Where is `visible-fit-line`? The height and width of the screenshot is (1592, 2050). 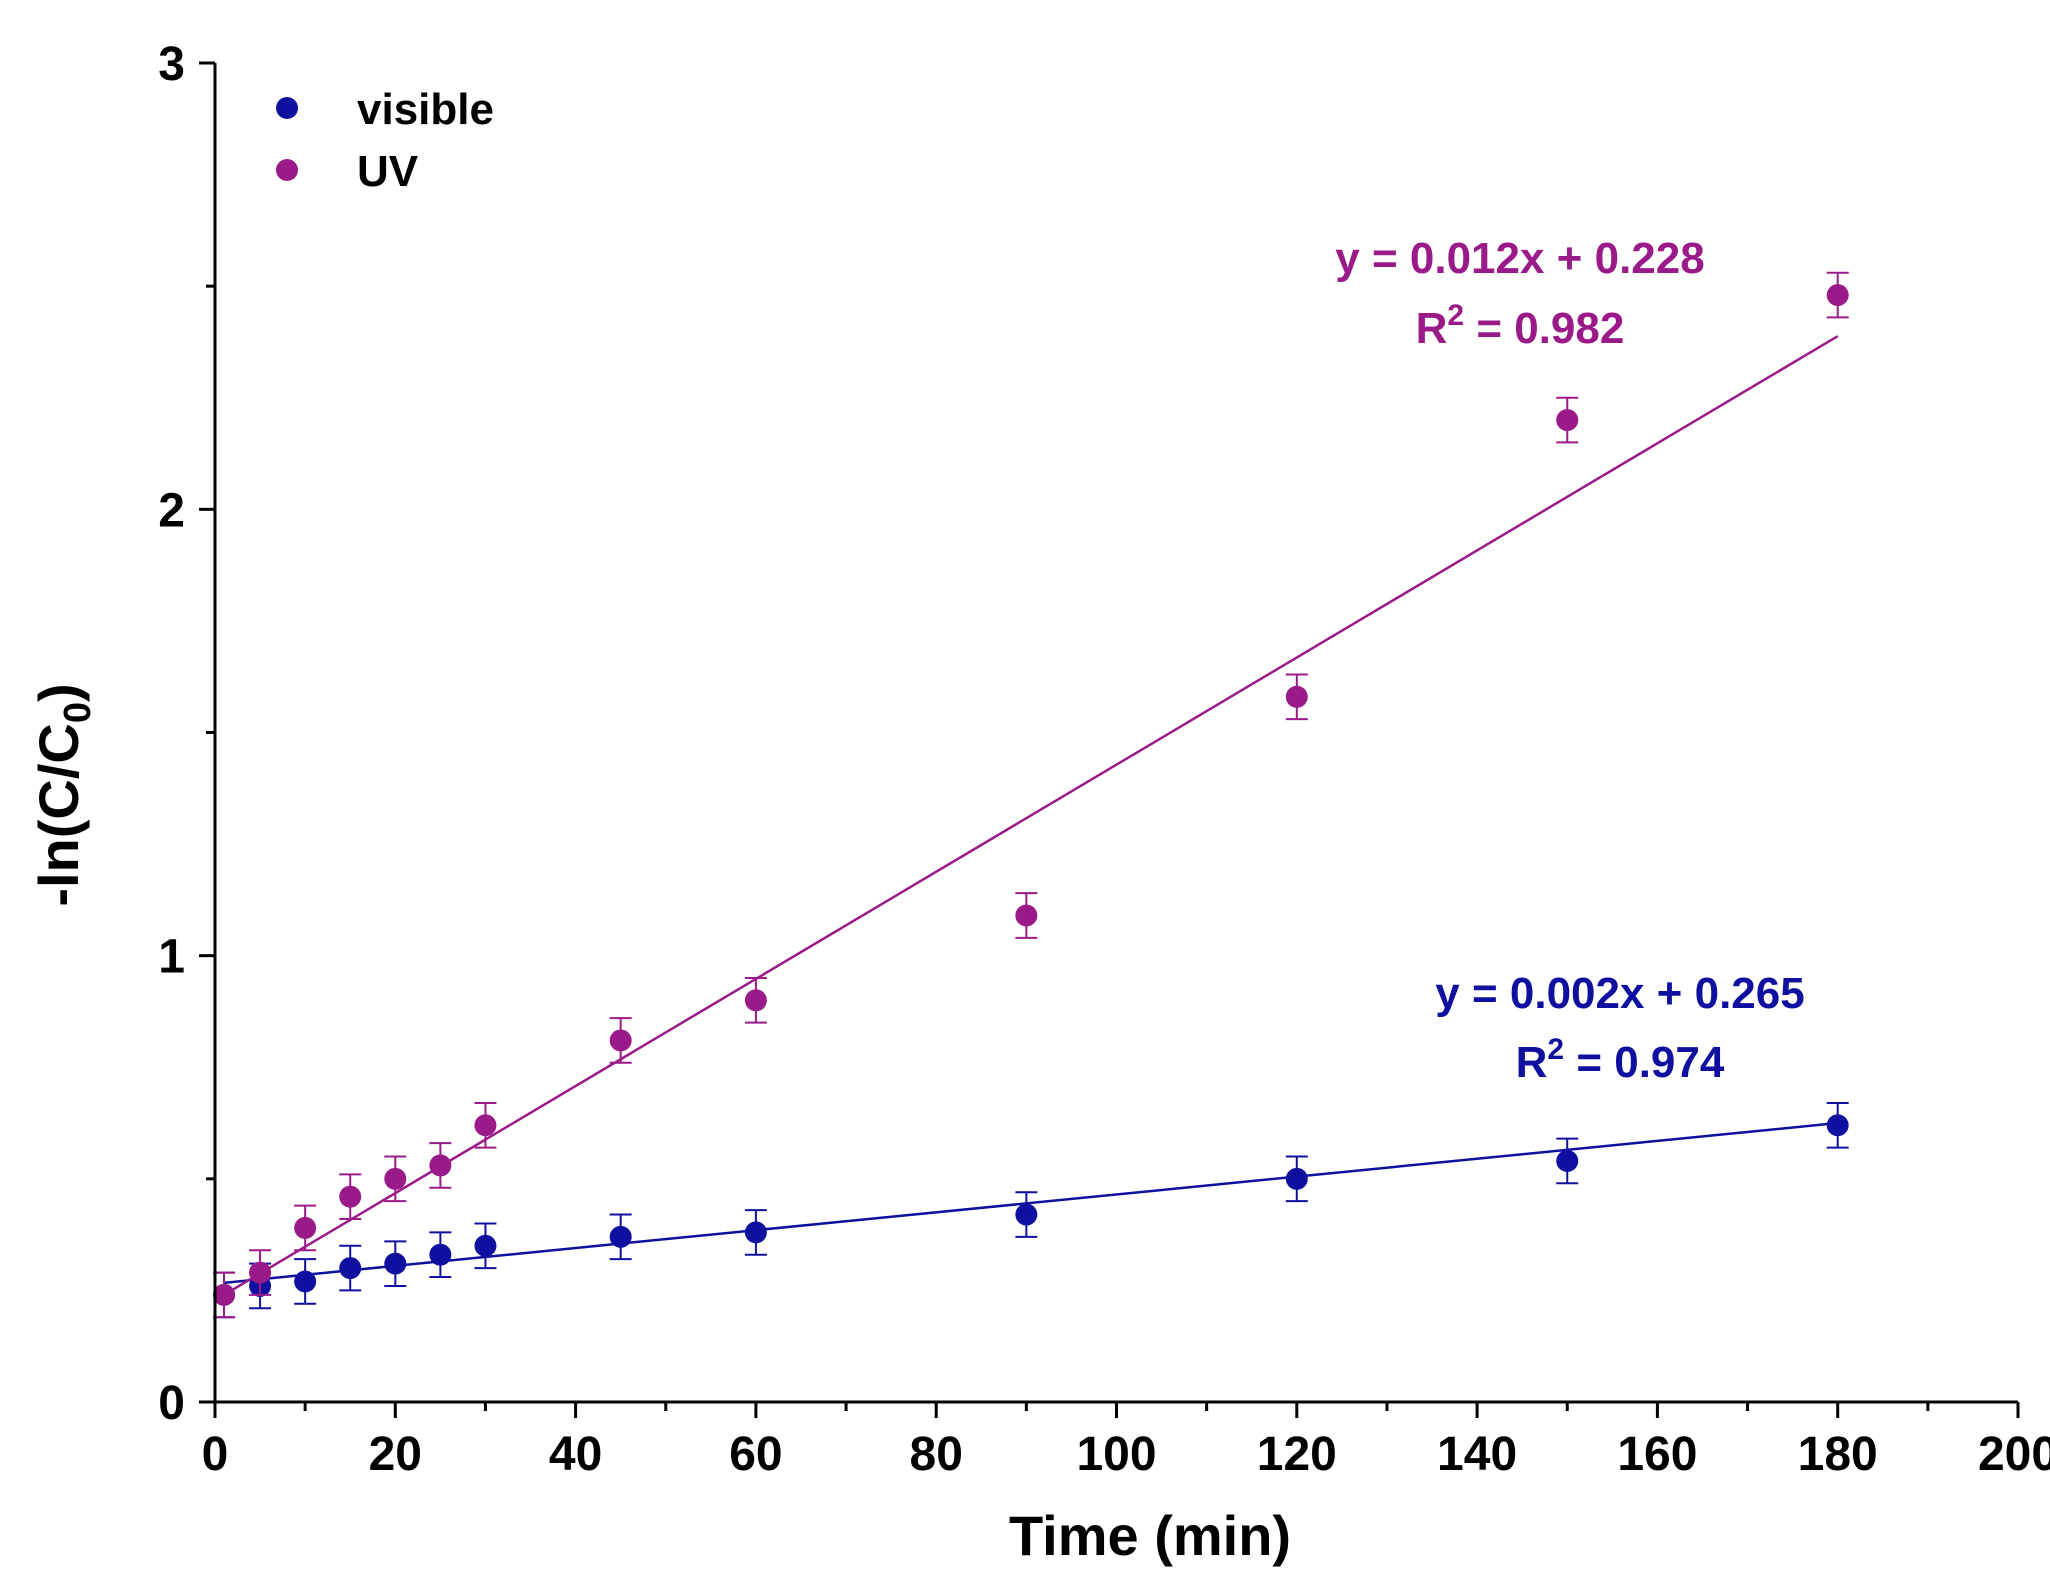 visible-fit-line is located at coordinates (1030, 1203).